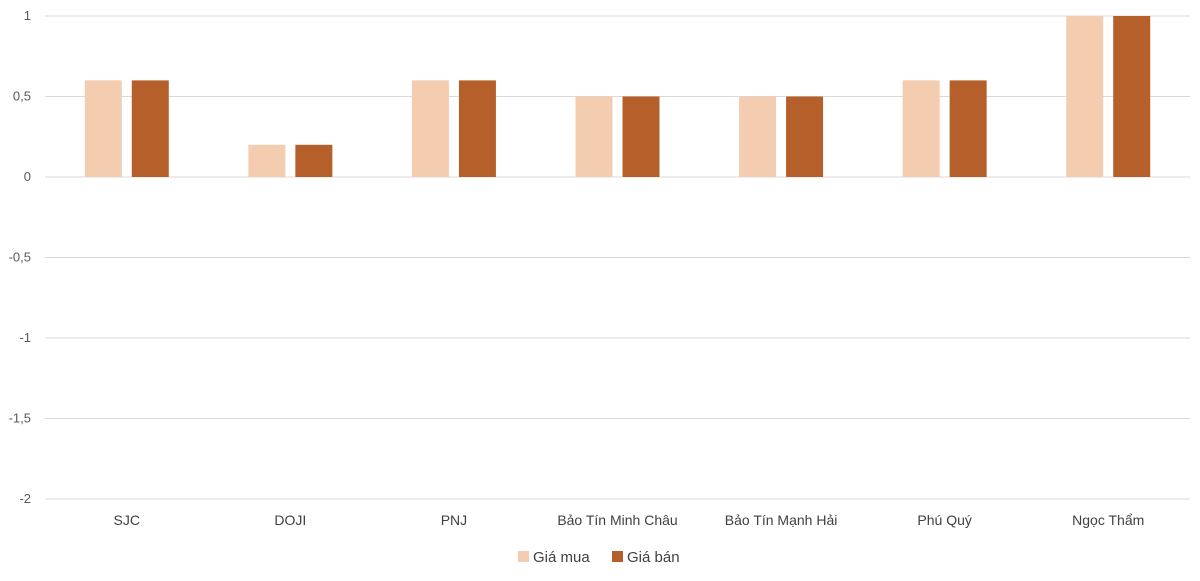 The image size is (1200, 581). Describe the element at coordinates (454, 520) in the screenshot. I see `x-category-label: PNJ` at that location.